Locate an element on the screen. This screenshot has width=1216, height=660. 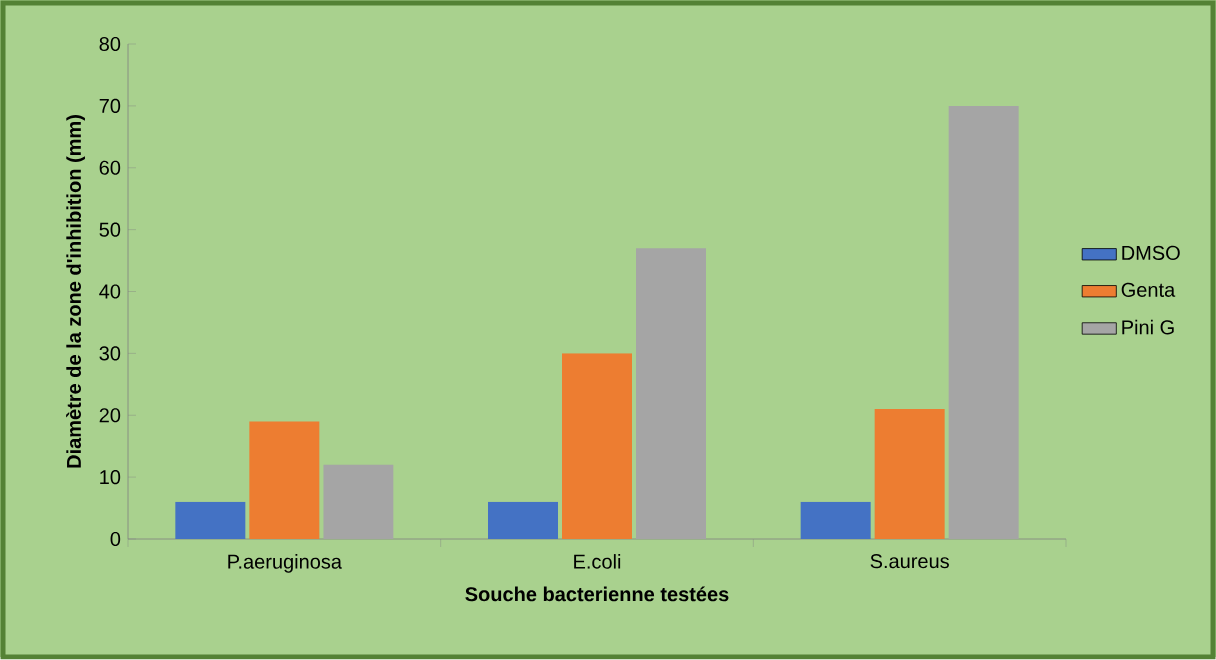
y-tick-label: 20 is located at coordinates (110, 415).